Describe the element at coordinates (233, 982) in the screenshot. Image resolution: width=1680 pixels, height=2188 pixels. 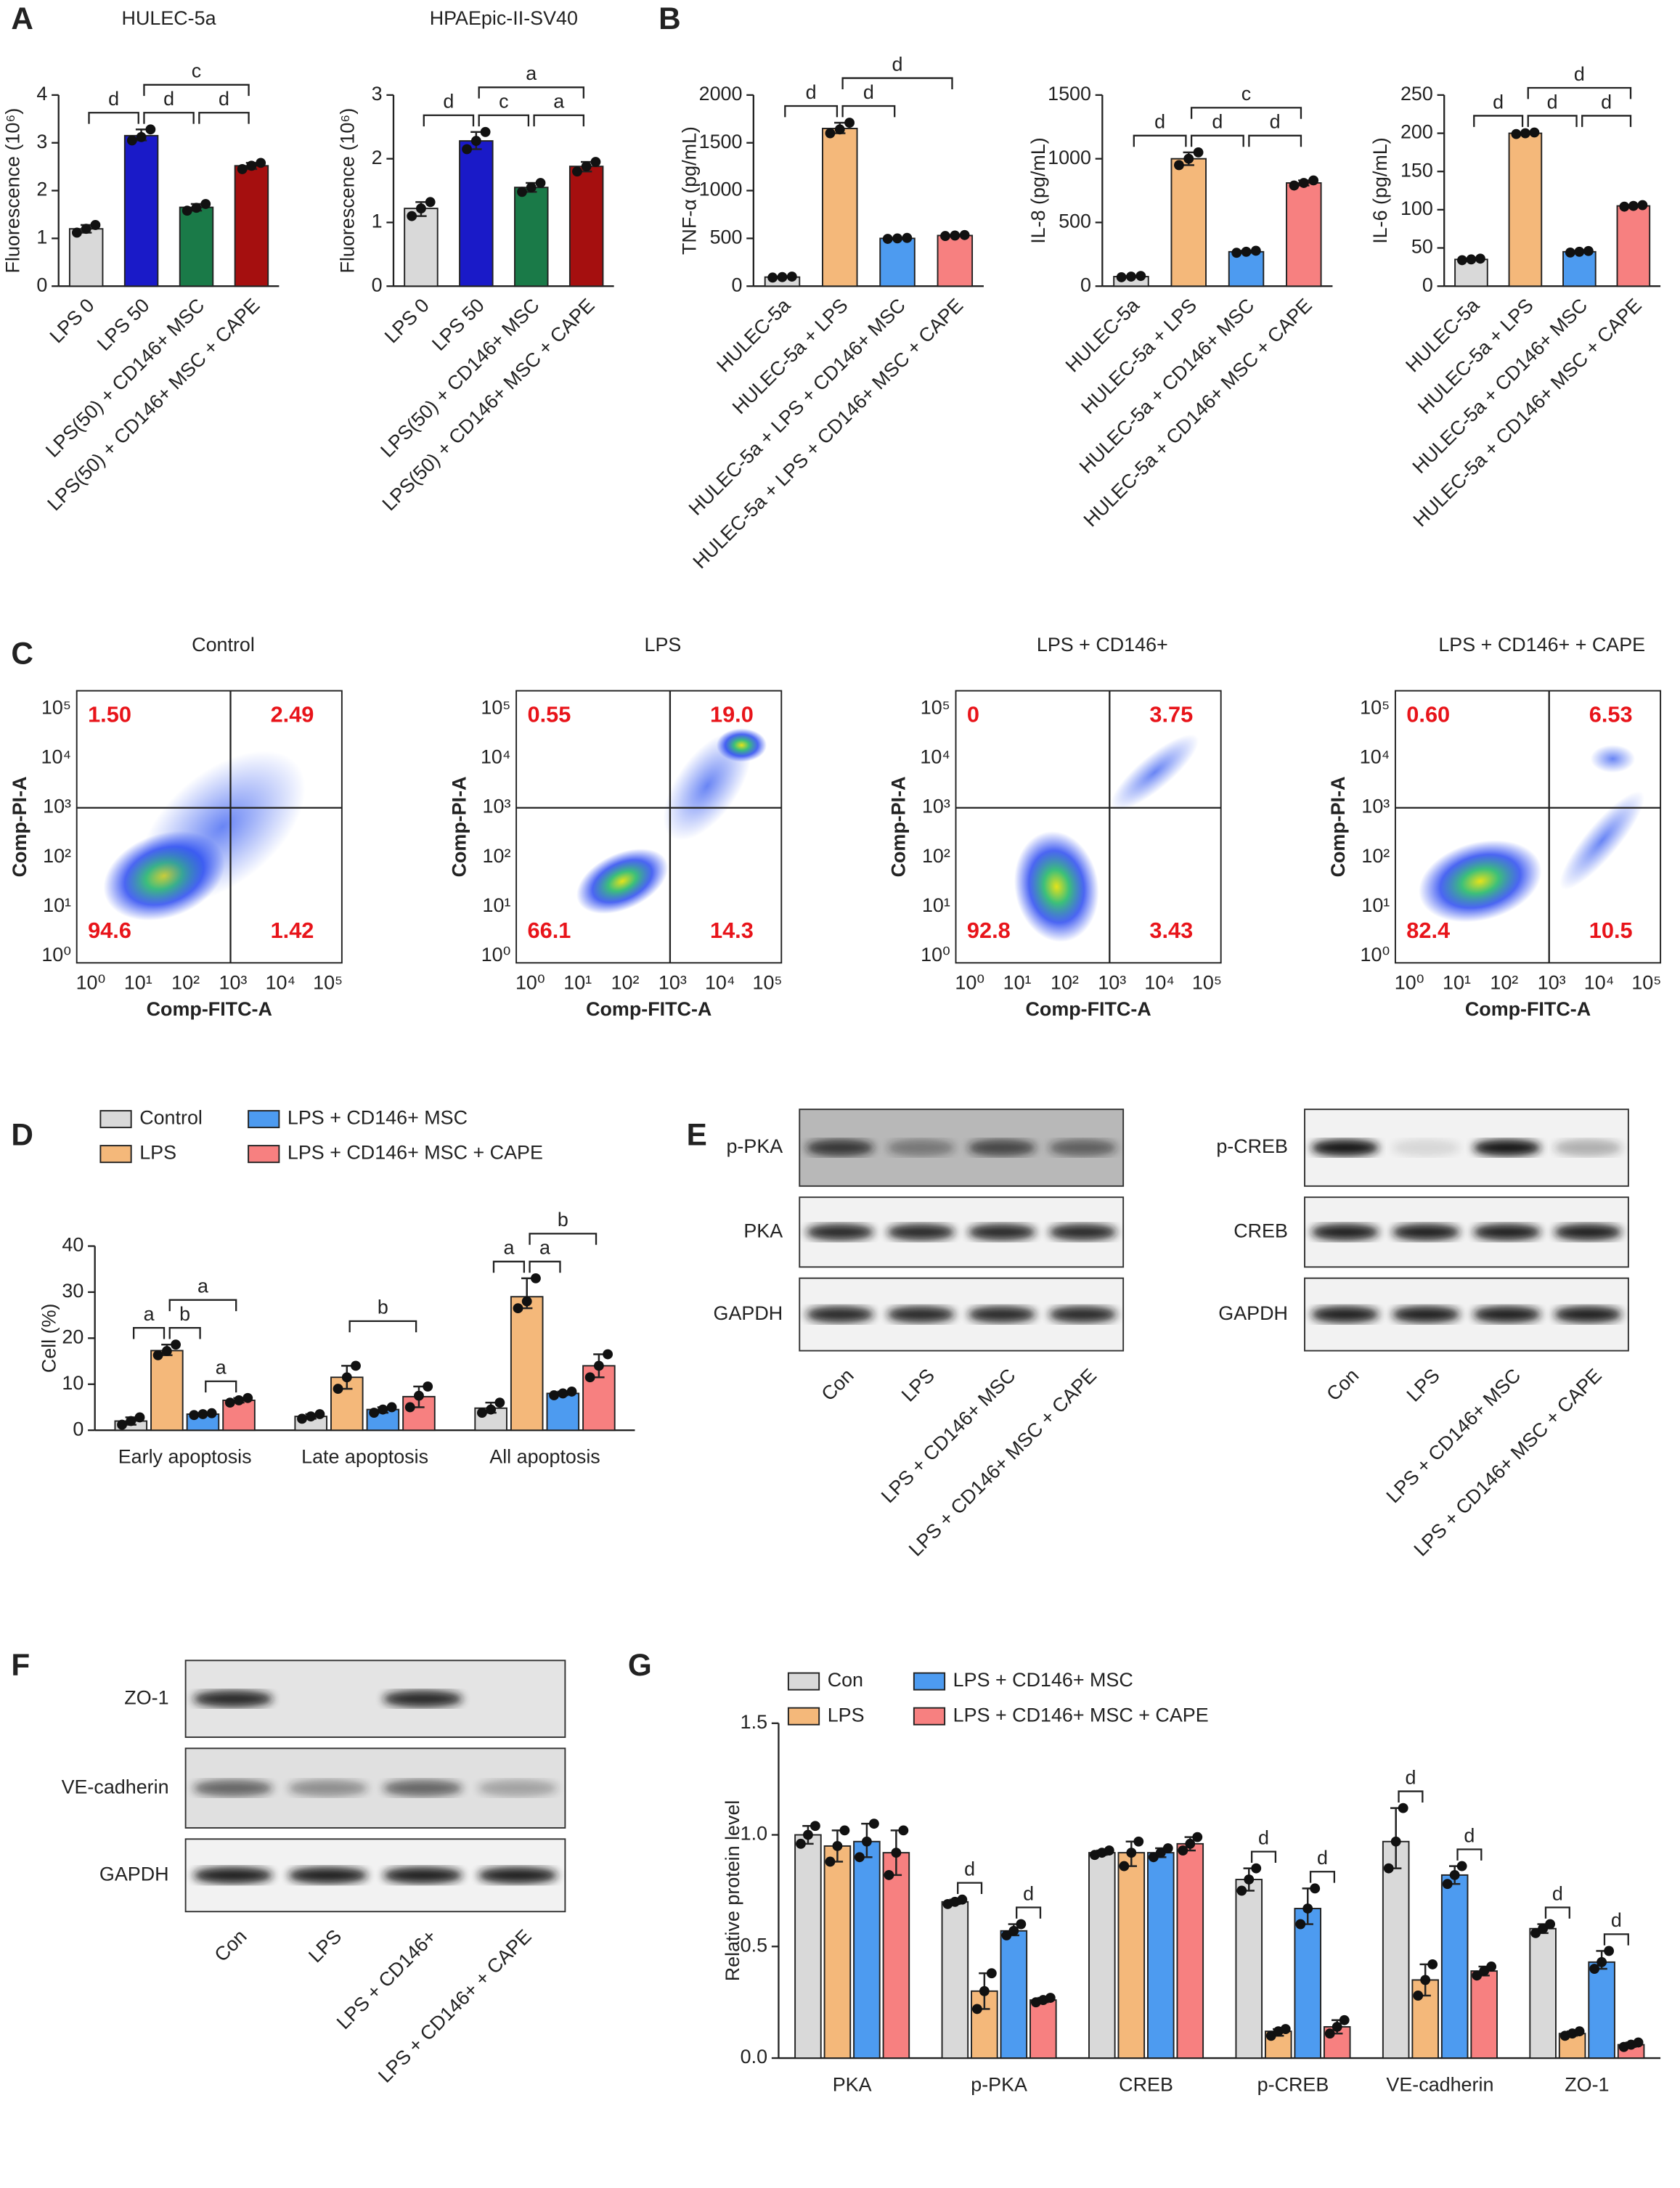
I see `x-tick-label: 10³` at that location.